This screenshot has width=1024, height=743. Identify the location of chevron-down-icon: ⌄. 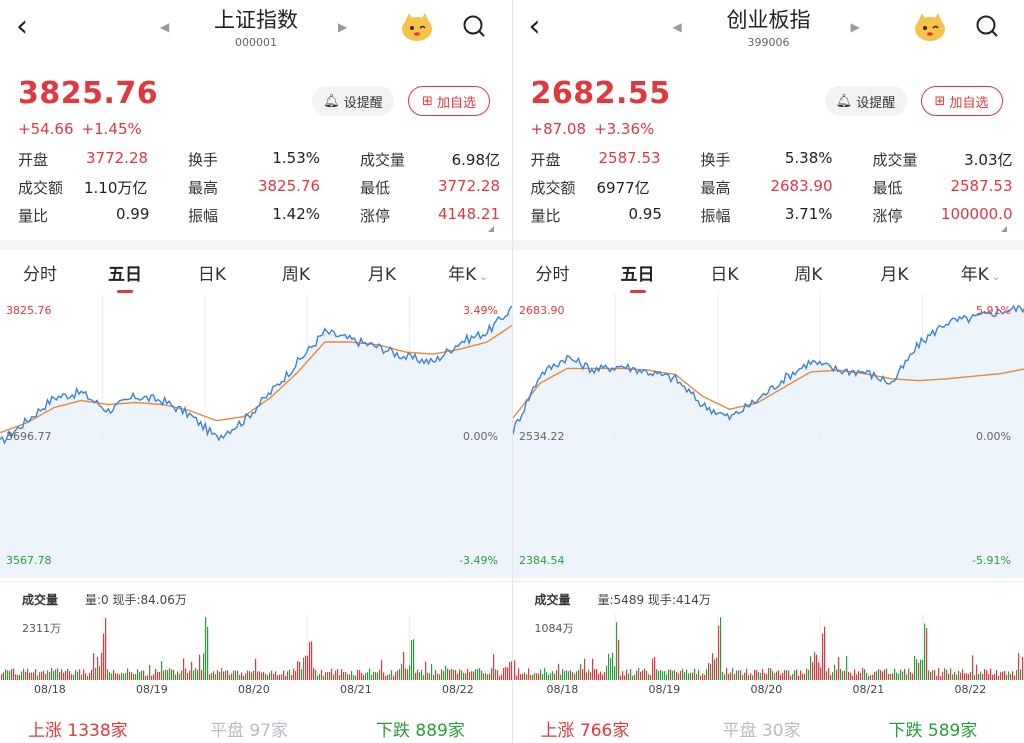
(482, 277).